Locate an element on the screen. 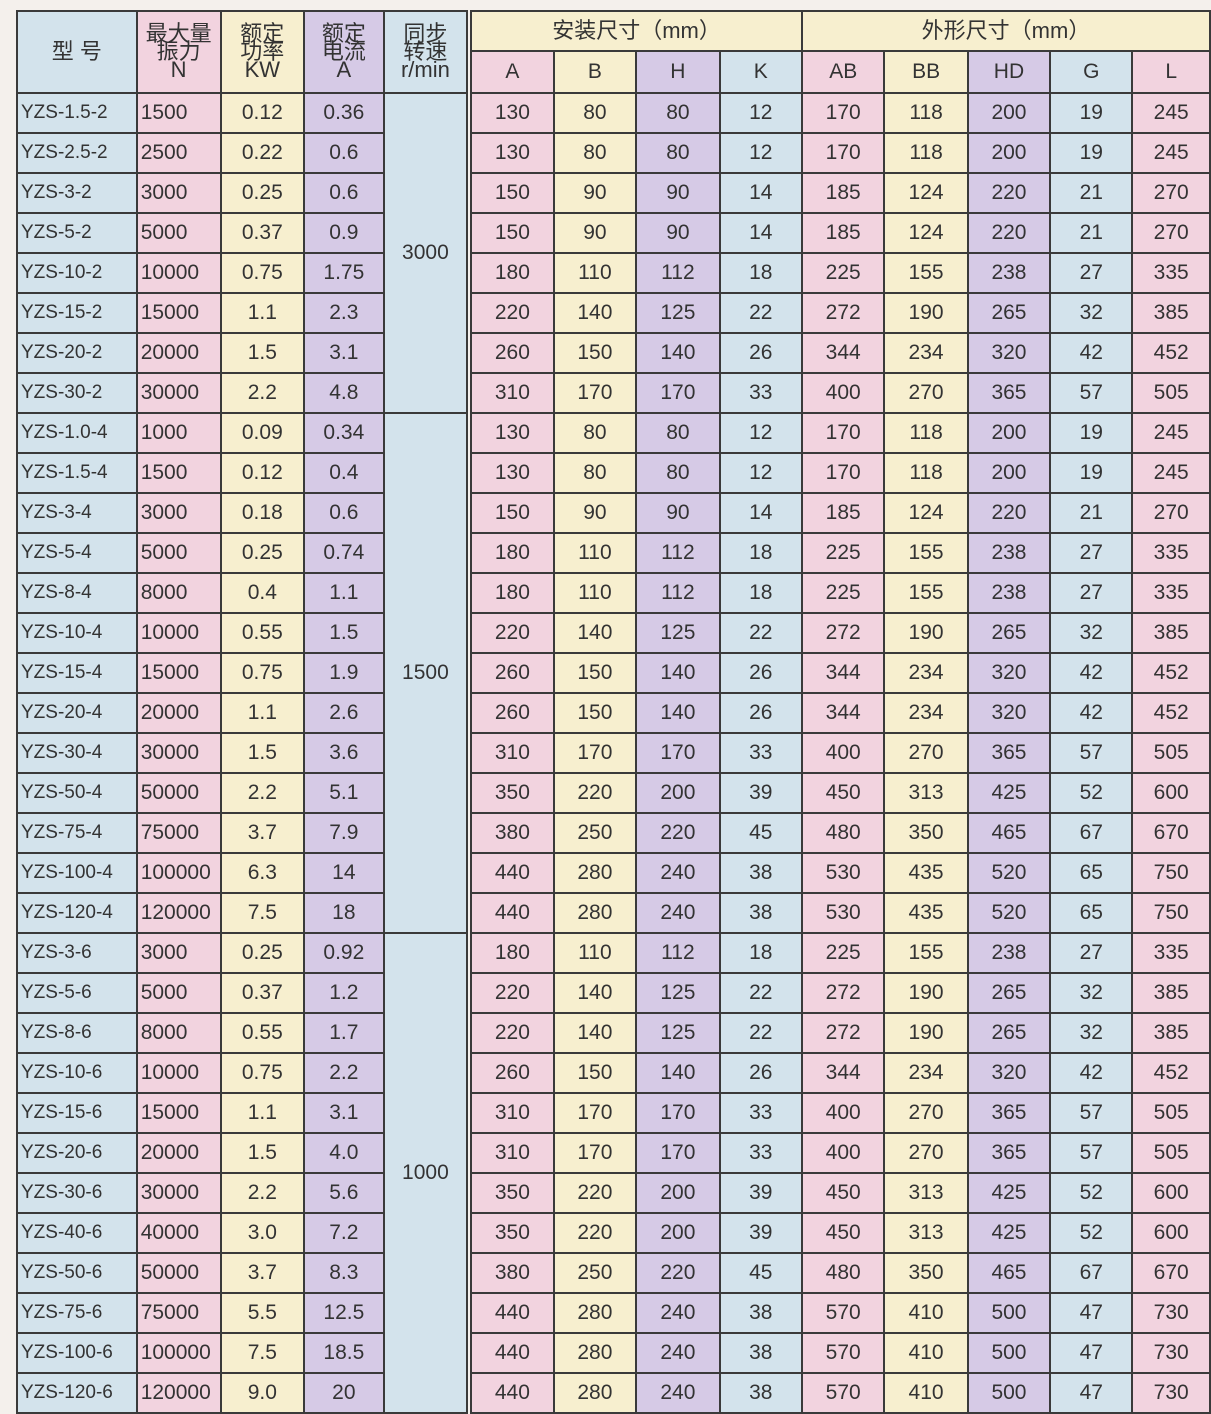  value-cell: 750 is located at coordinates (1171, 913).